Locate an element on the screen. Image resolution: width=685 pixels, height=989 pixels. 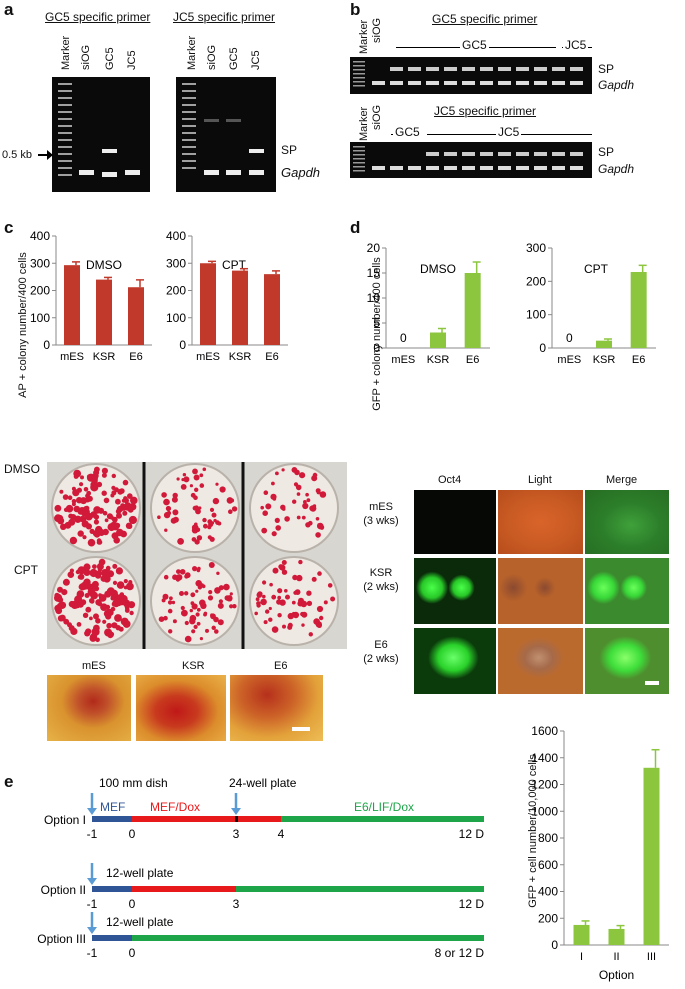
option-label: Option II is located at coordinates (63, 890).